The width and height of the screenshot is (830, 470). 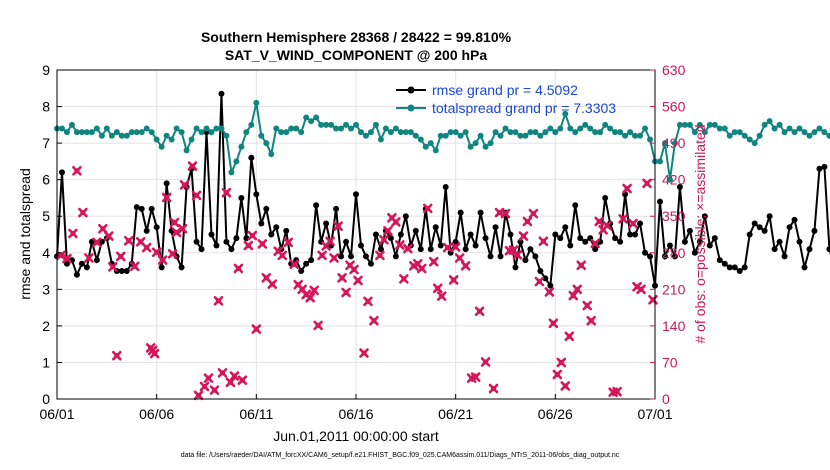 I want to click on y2-tick-label: 280, so click(x=674, y=253).